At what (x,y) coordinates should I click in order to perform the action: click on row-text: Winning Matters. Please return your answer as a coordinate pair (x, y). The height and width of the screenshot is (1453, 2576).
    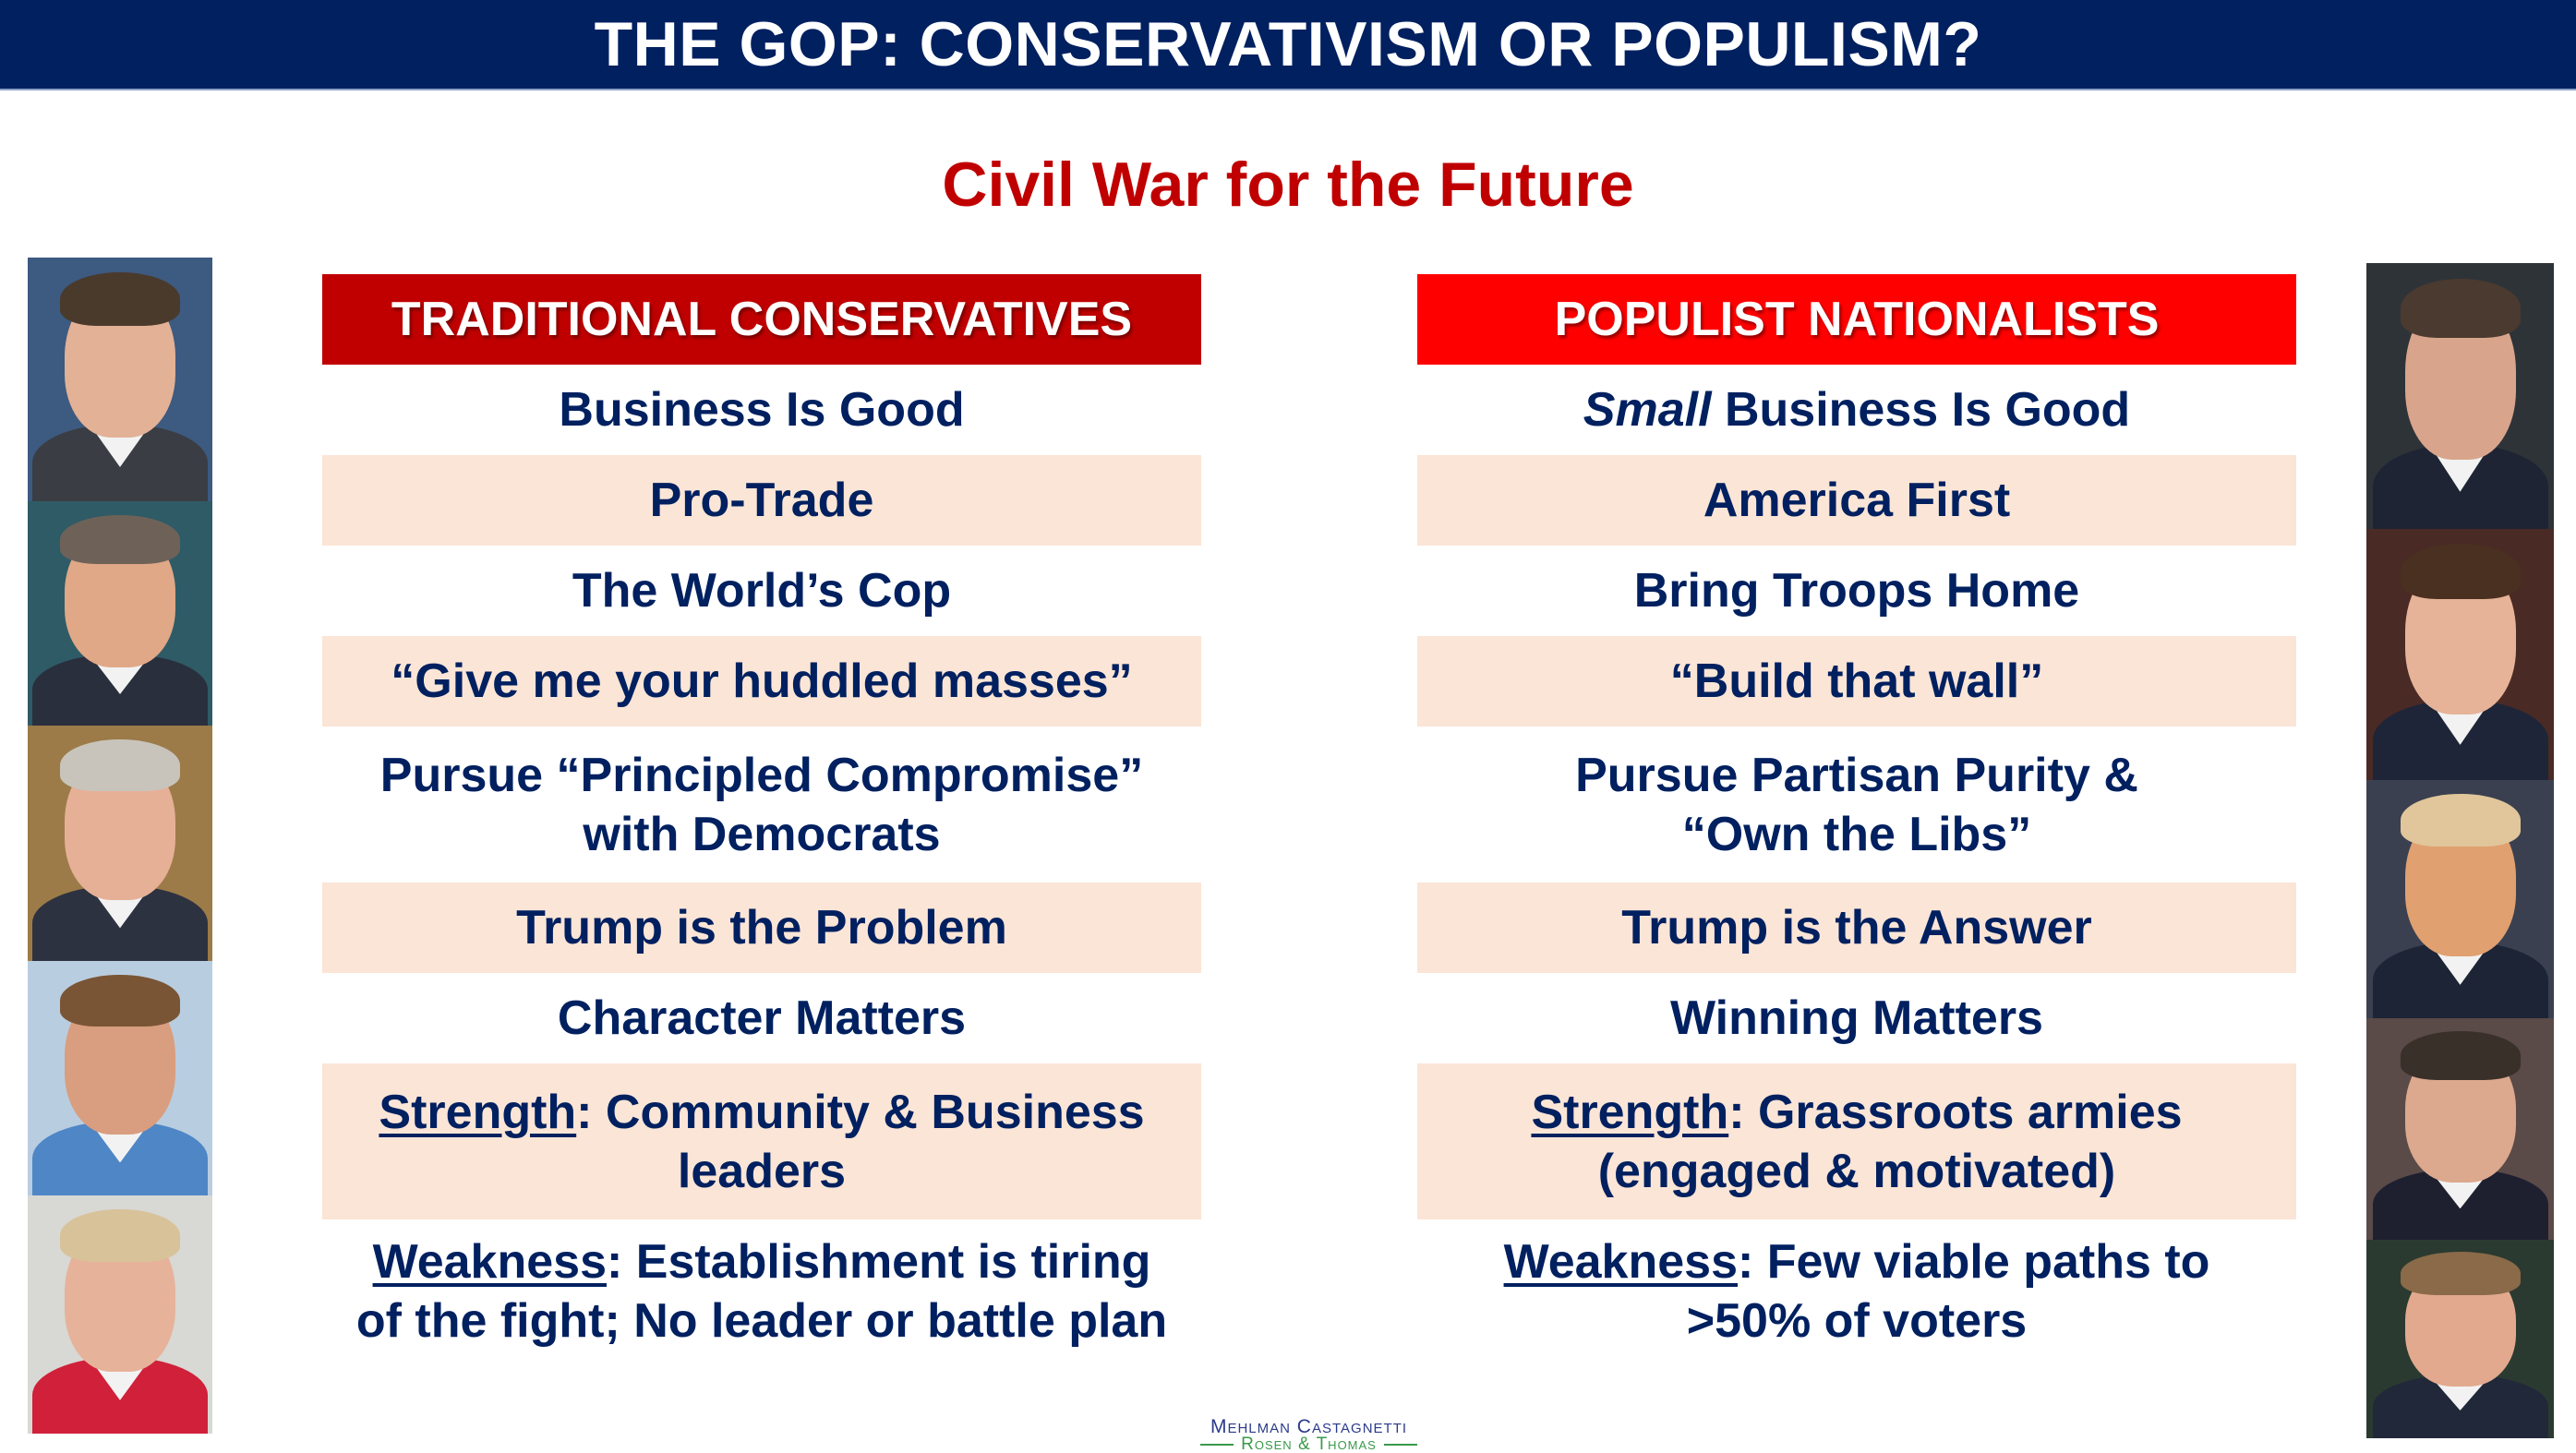
    Looking at the image, I should click on (1856, 1018).